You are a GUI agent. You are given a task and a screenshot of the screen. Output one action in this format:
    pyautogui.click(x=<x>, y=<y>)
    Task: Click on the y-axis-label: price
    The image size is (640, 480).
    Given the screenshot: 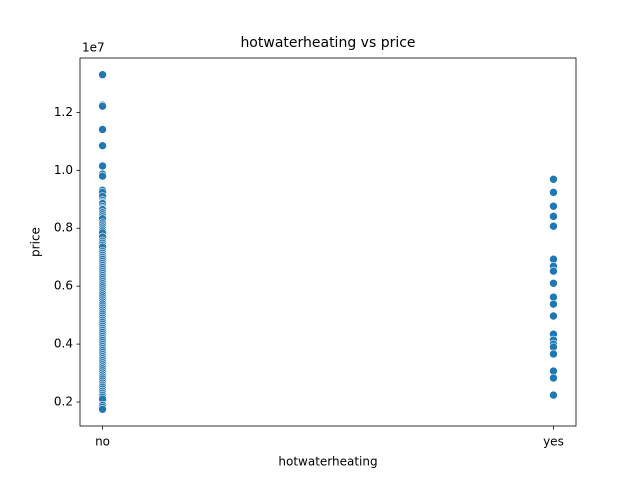 What is the action you would take?
    pyautogui.click(x=36, y=242)
    